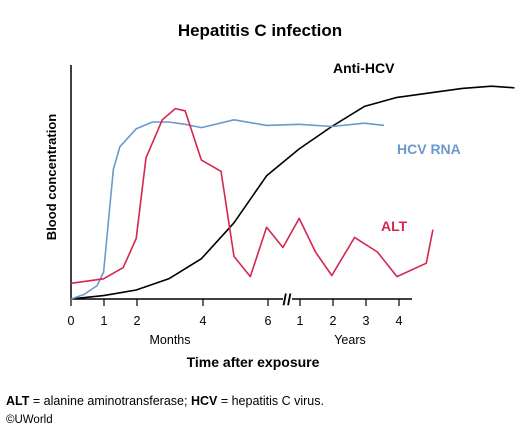  What do you see at coordinates (51, 177) in the screenshot?
I see `y-axis-title: Blood concentration` at bounding box center [51, 177].